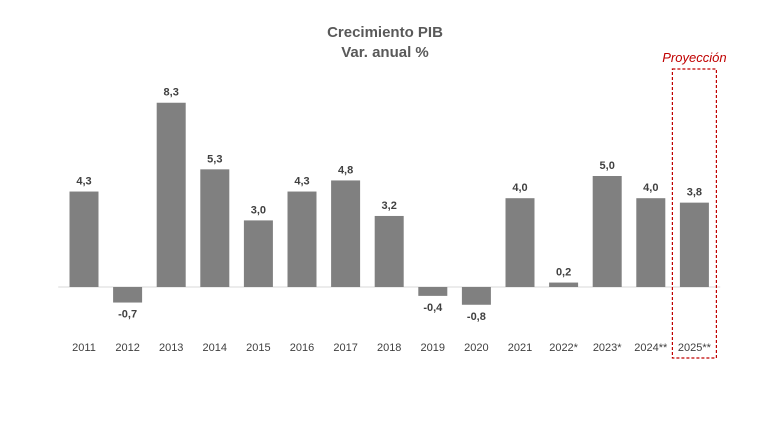 The image size is (770, 421). I want to click on bar-2022, so click(564, 284).